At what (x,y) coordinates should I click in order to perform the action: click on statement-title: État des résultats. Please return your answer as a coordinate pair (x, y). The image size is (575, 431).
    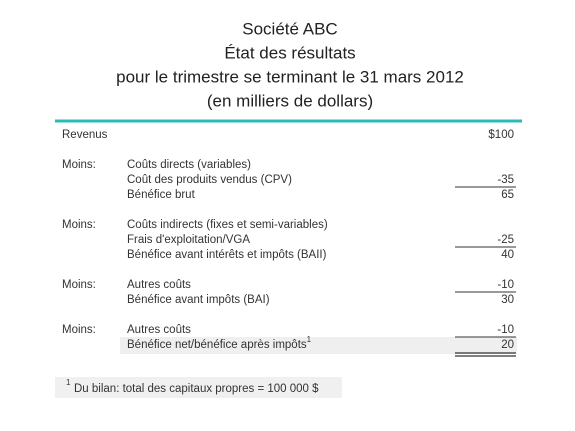
    Looking at the image, I should click on (289, 52).